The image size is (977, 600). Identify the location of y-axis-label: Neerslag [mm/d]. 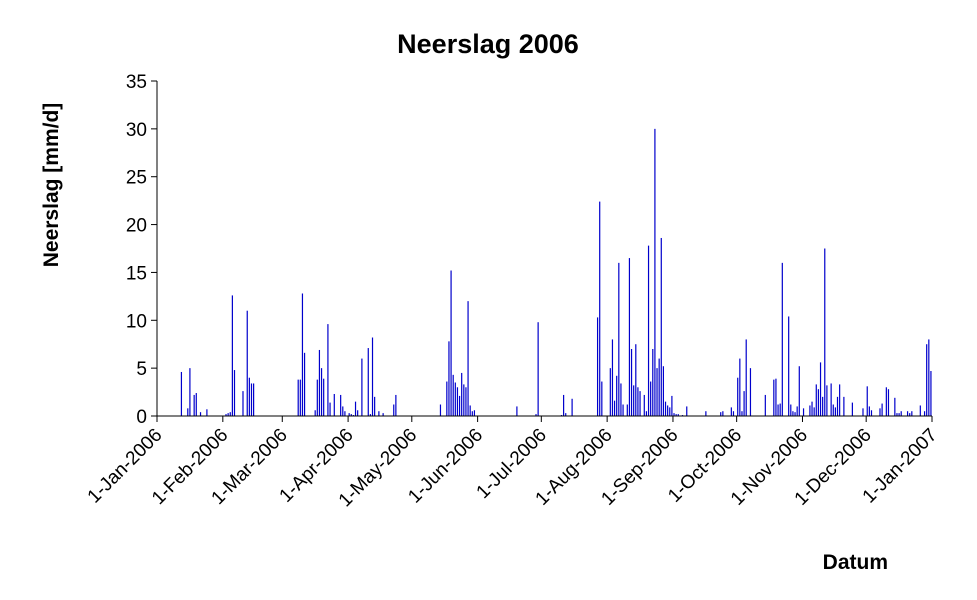
(51, 185).